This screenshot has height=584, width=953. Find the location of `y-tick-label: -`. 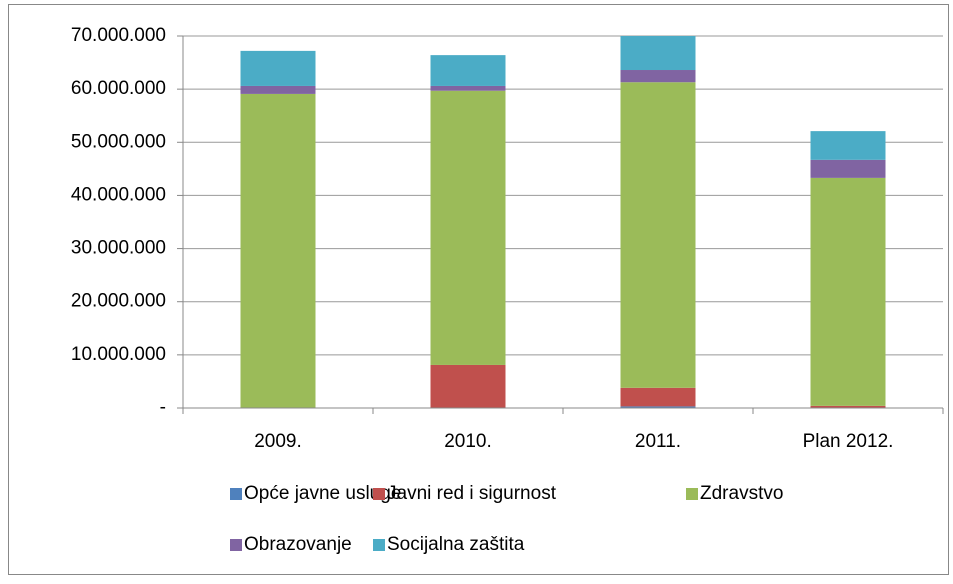

y-tick-label: - is located at coordinates (163, 407).